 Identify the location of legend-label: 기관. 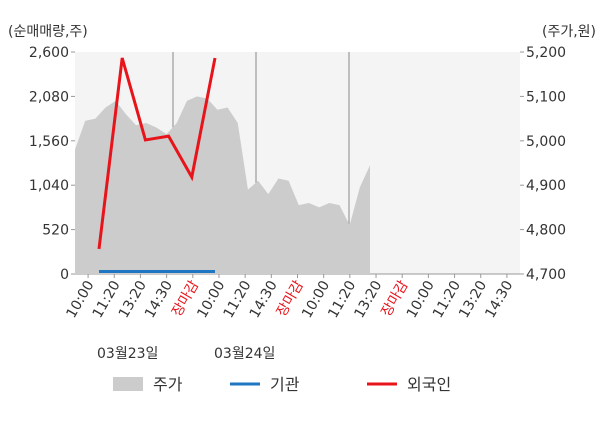
(285, 384).